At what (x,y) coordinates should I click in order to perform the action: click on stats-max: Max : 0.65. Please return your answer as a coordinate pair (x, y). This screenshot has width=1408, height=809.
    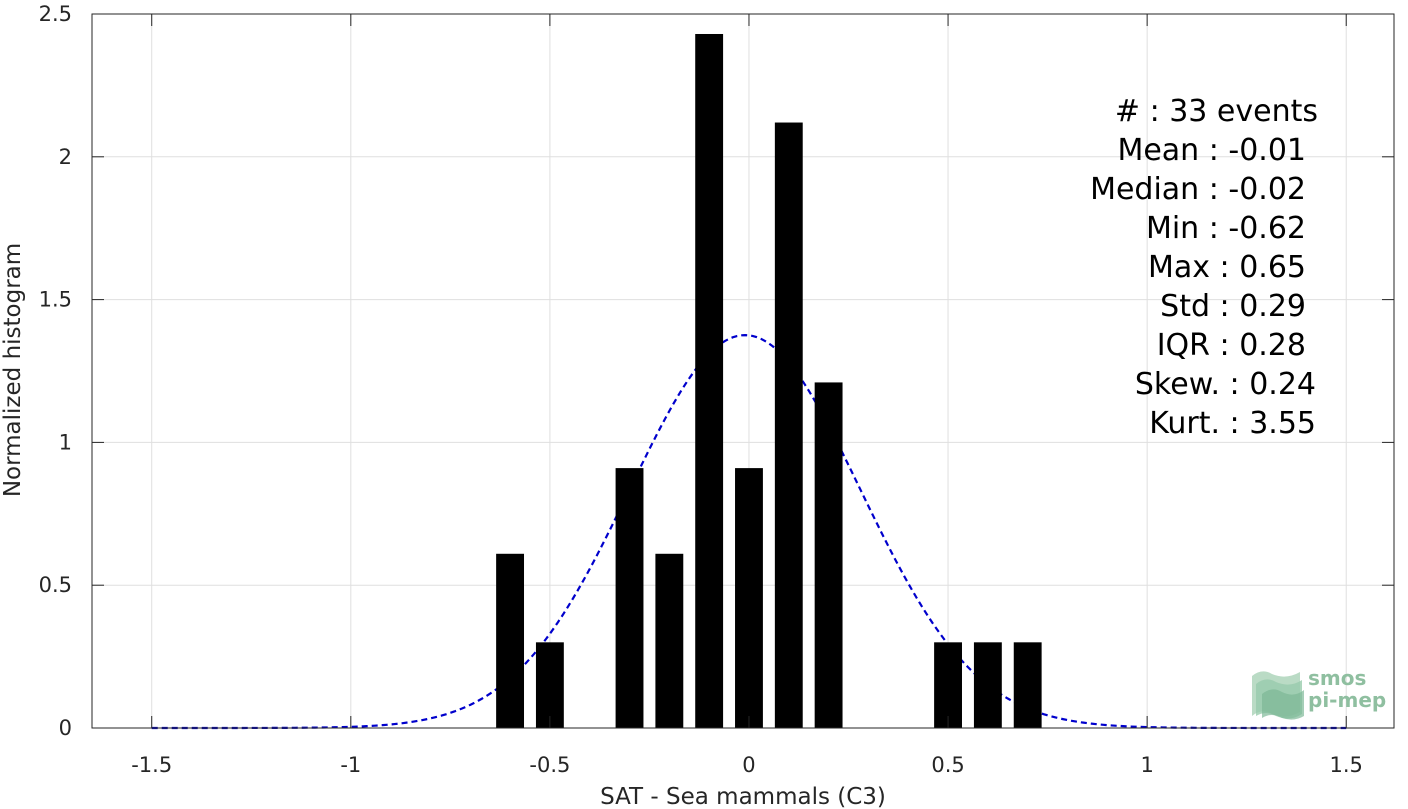
    Looking at the image, I should click on (1227, 267).